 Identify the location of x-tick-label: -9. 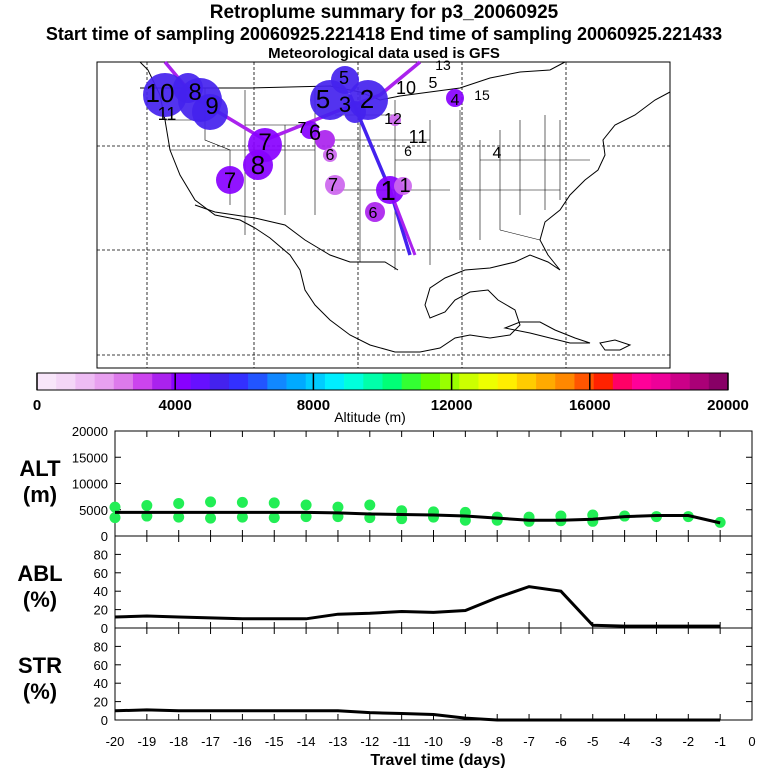
(466, 741).